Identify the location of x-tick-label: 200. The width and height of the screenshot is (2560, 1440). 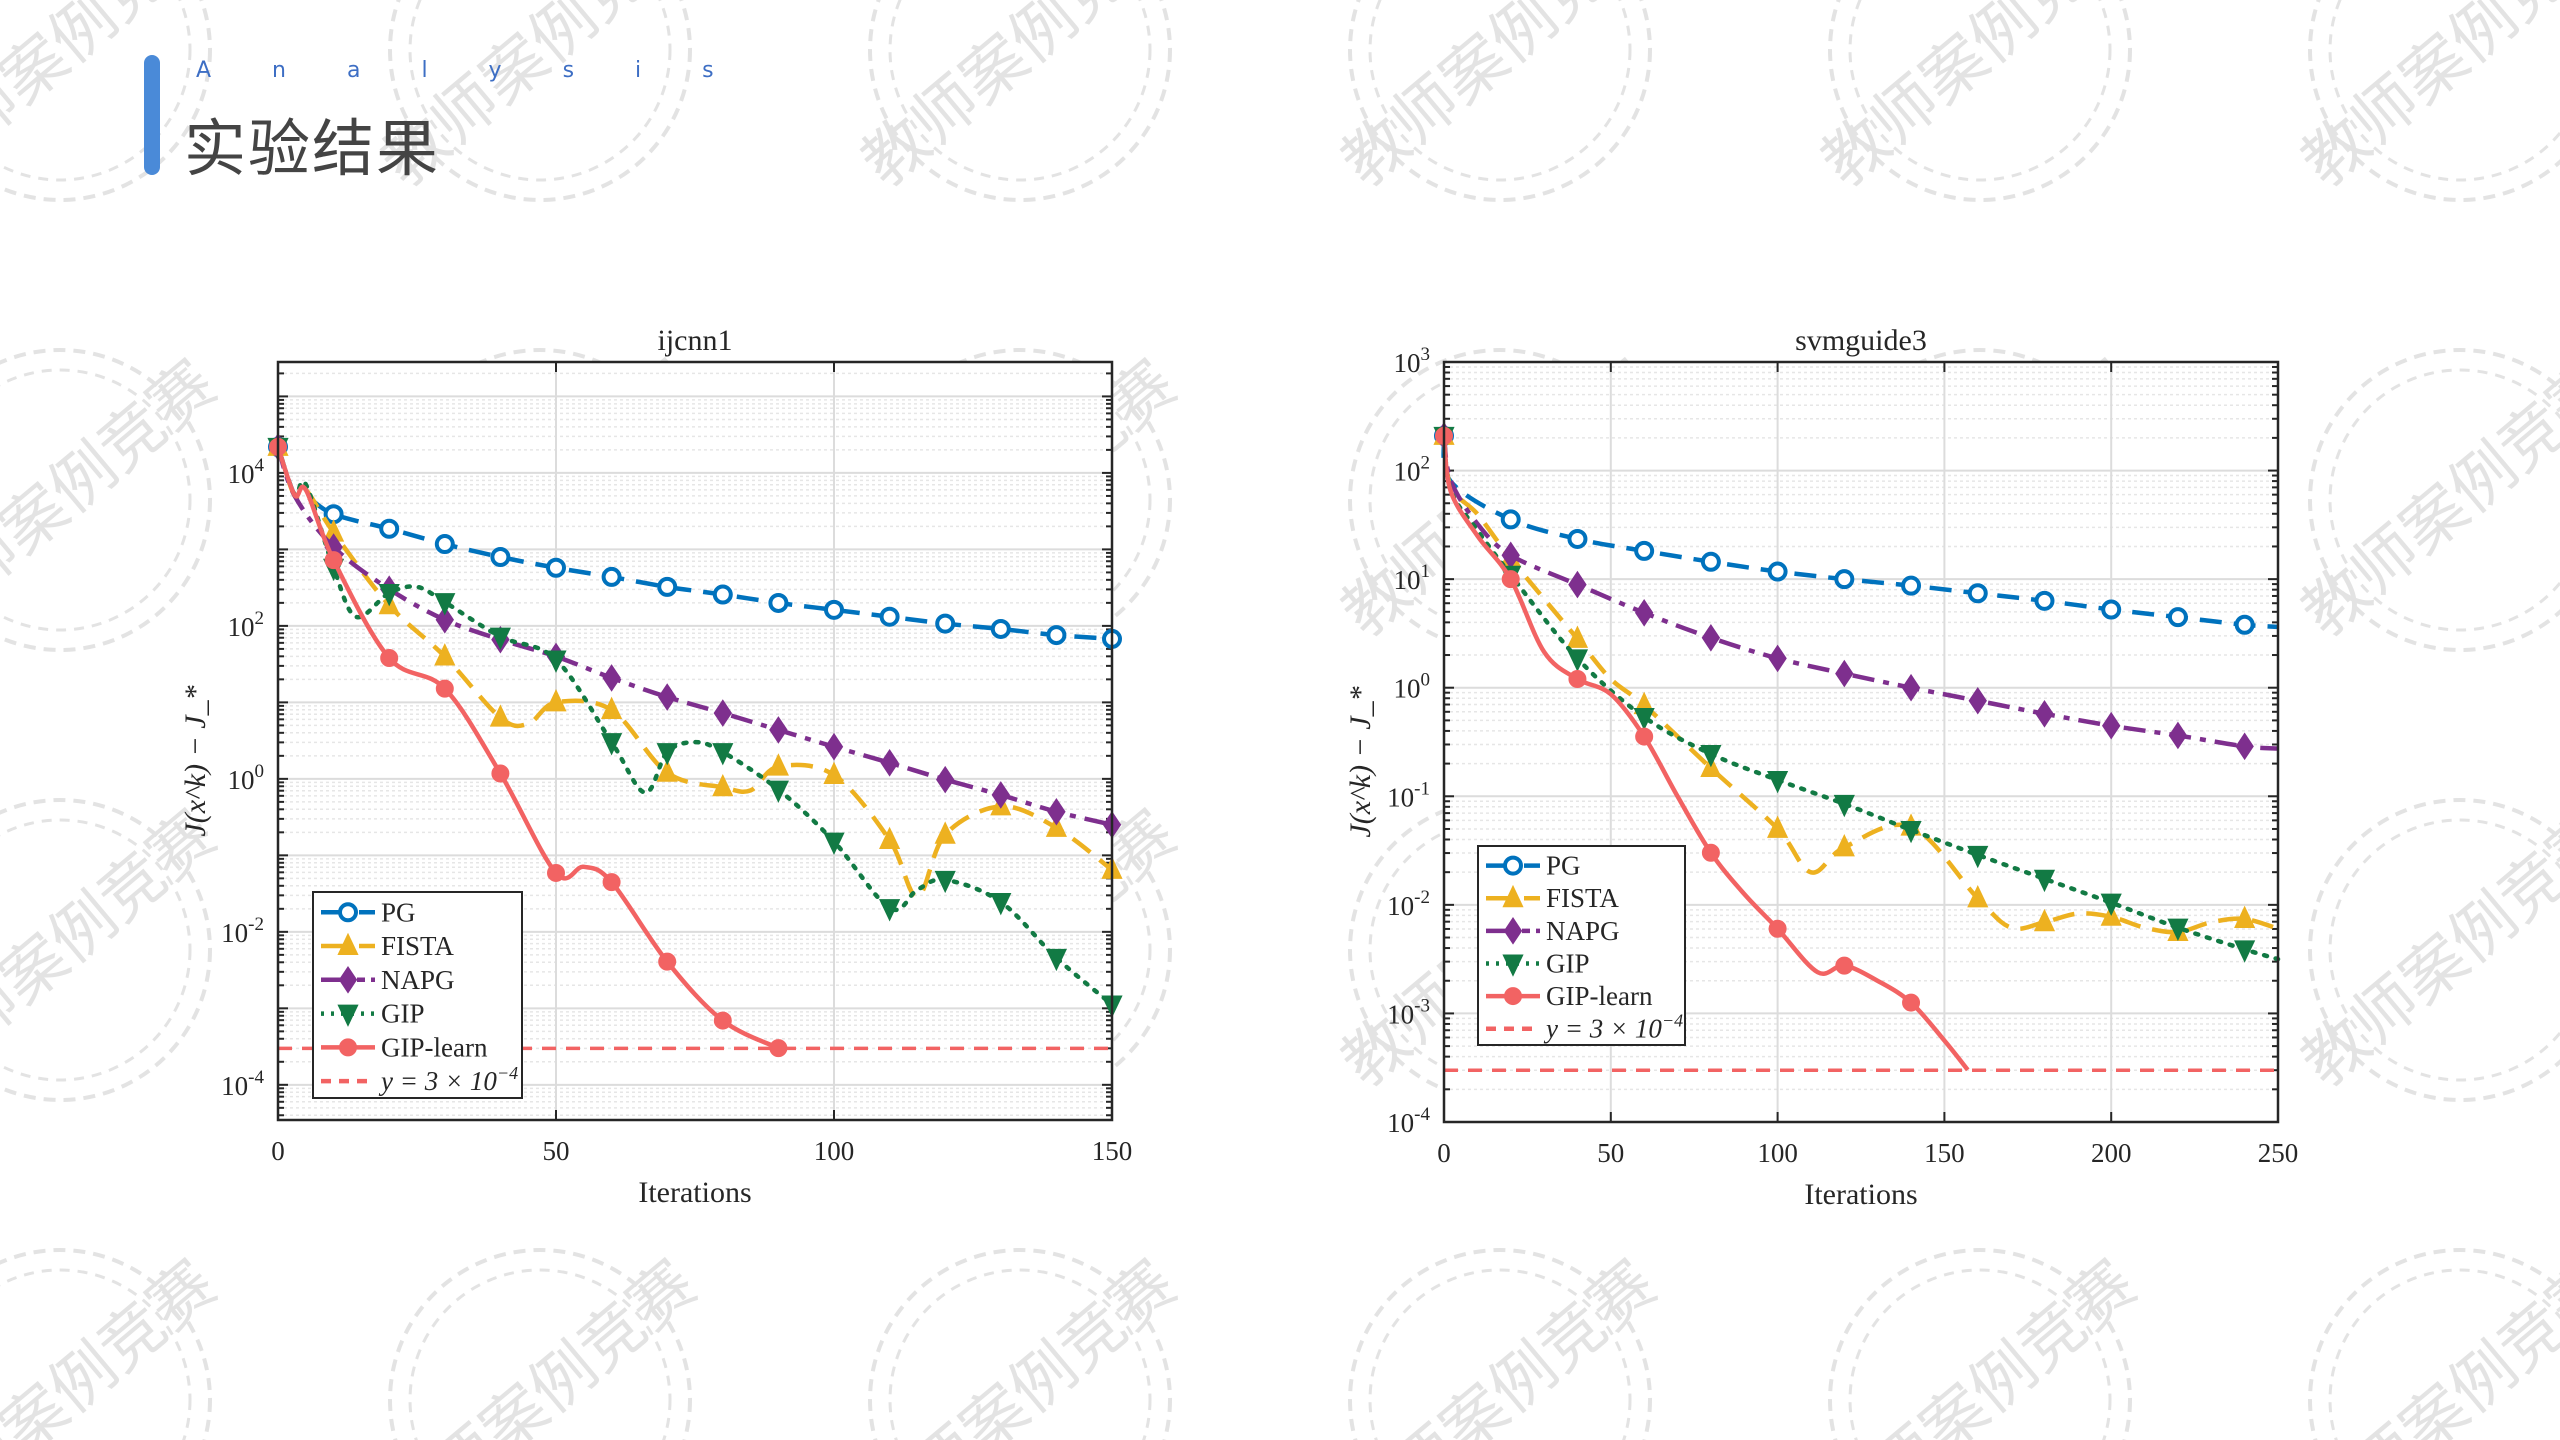
(2111, 1153).